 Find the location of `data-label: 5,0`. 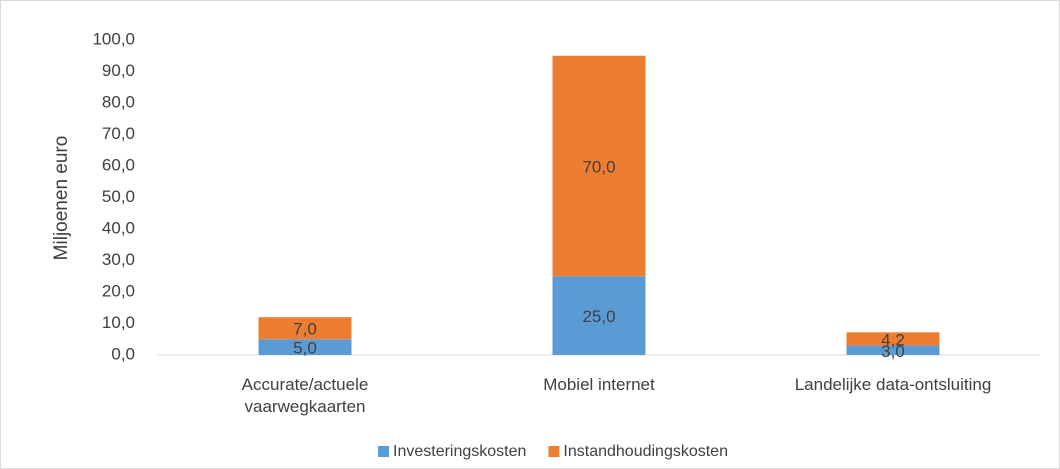

data-label: 5,0 is located at coordinates (305, 348).